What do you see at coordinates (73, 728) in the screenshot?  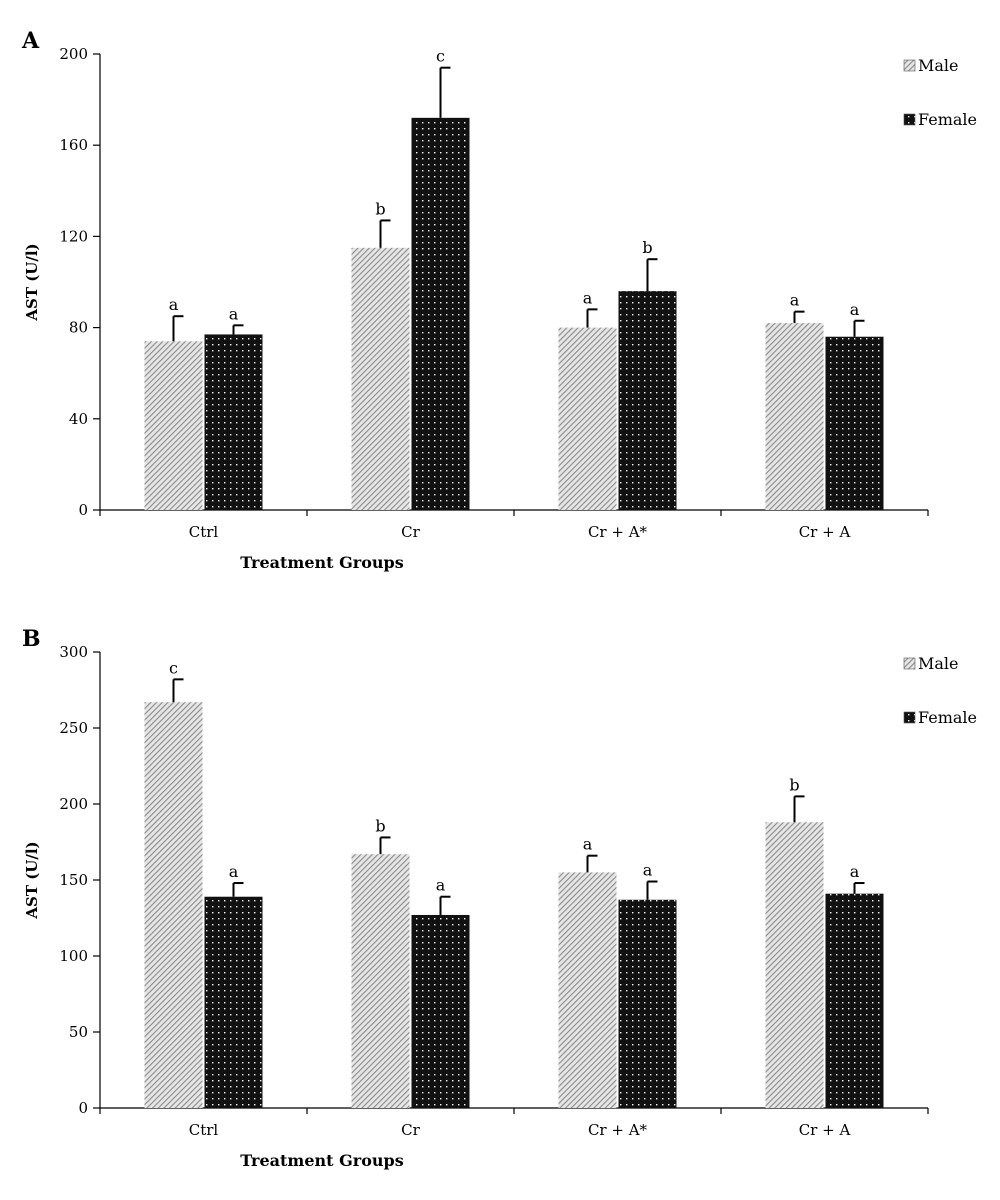 I see `y-tick-label: 250` at bounding box center [73, 728].